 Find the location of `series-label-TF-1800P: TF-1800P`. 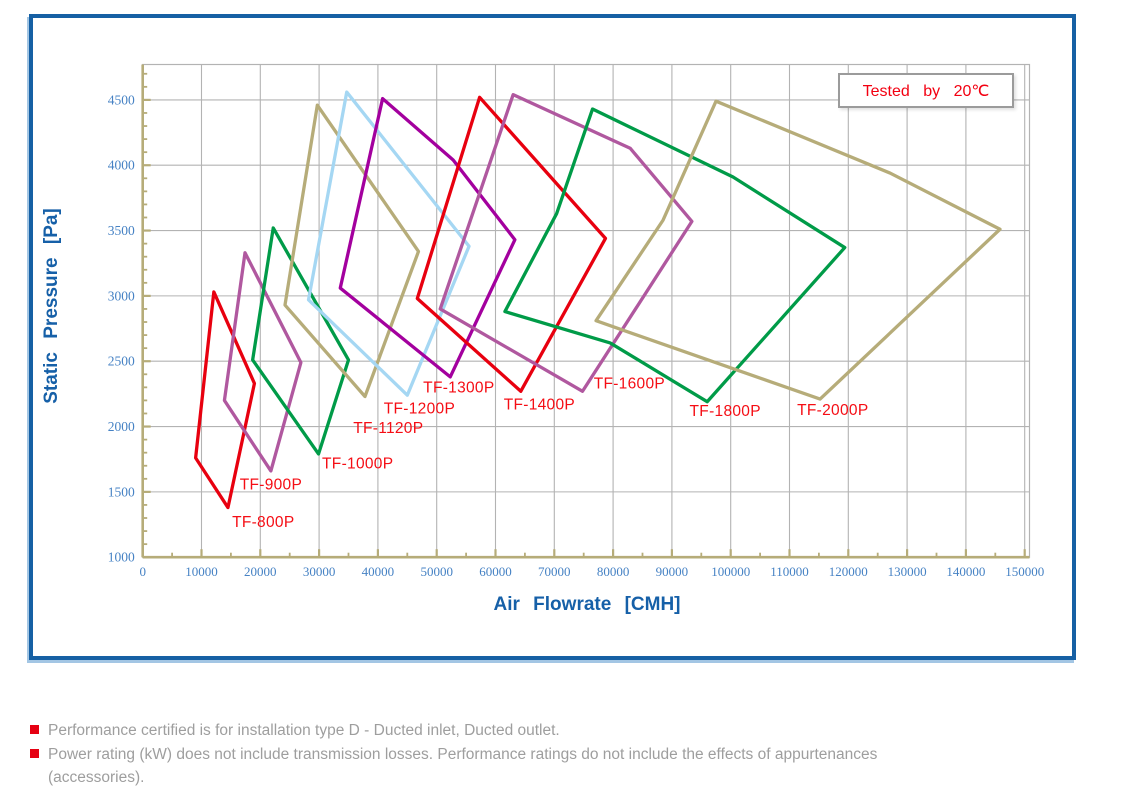

series-label-TF-1800P: TF-1800P is located at coordinates (725, 411).